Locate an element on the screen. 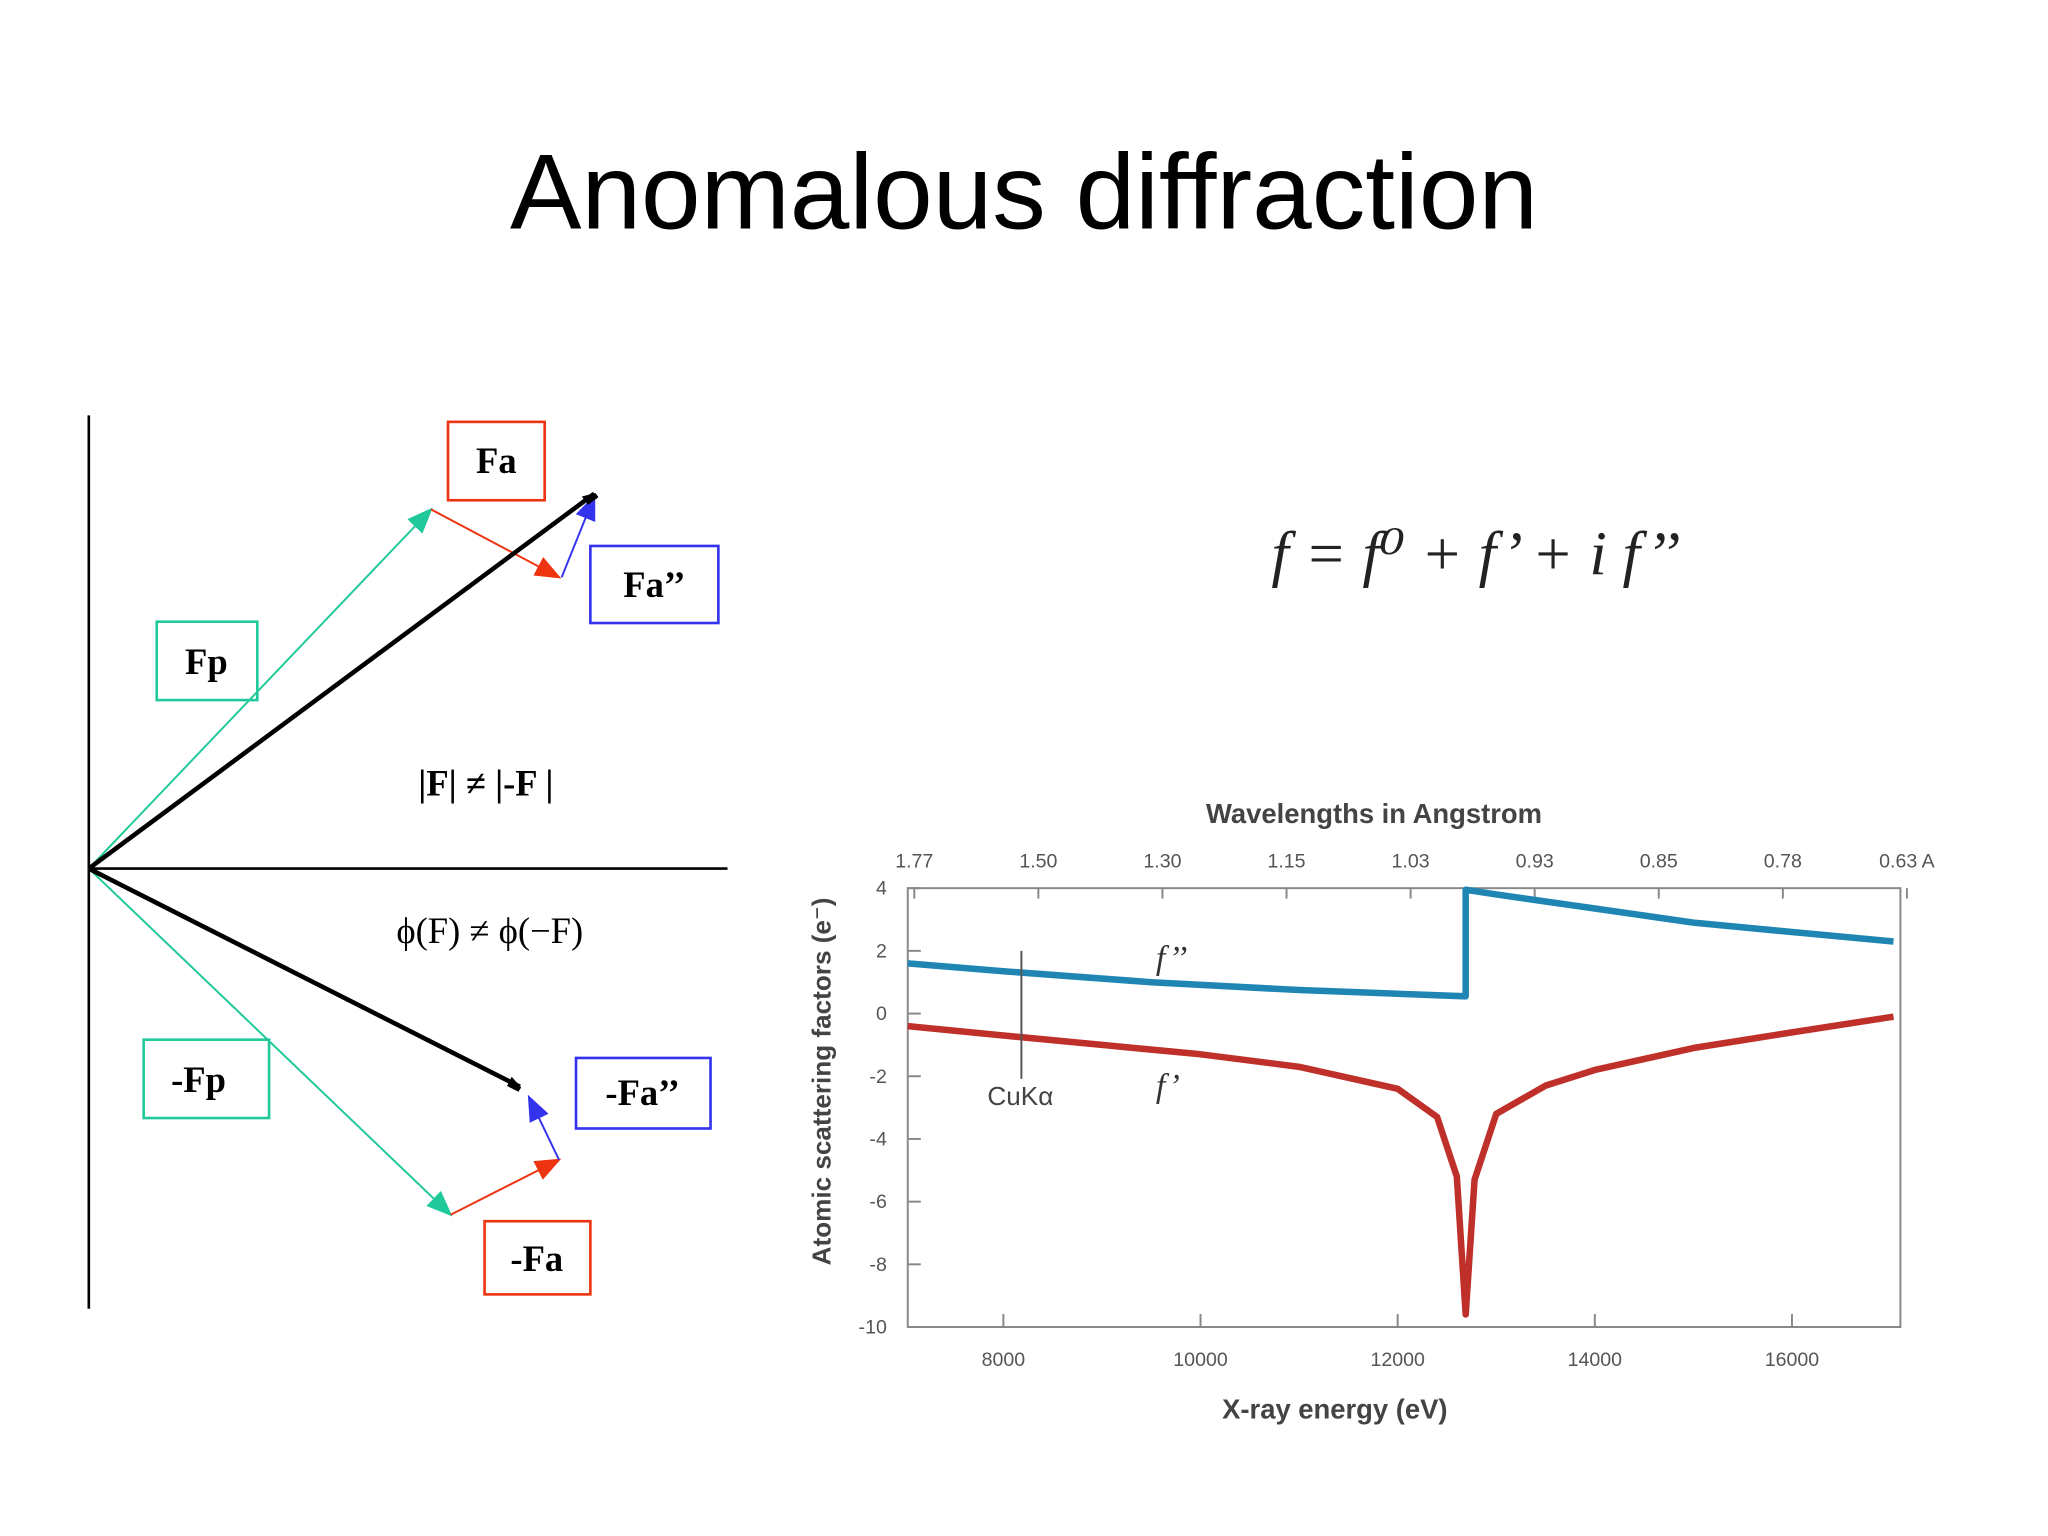 Image resolution: width=2048 pixels, height=1536 pixels. annotation: CuKα is located at coordinates (1020, 1096).